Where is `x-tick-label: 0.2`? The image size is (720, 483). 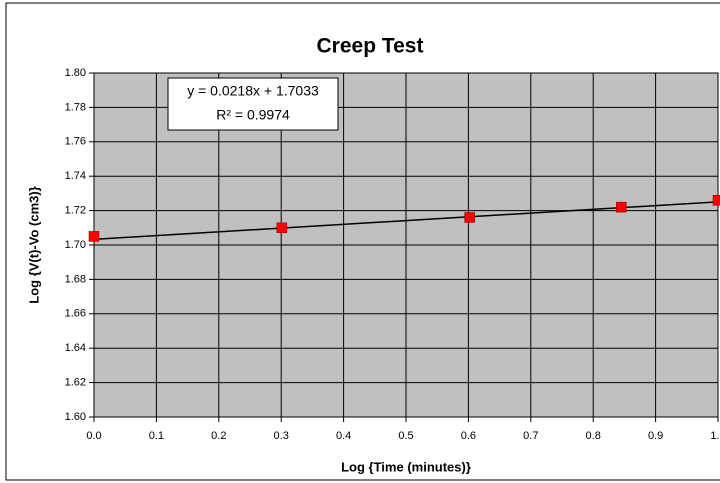 x-tick-label: 0.2 is located at coordinates (218, 436).